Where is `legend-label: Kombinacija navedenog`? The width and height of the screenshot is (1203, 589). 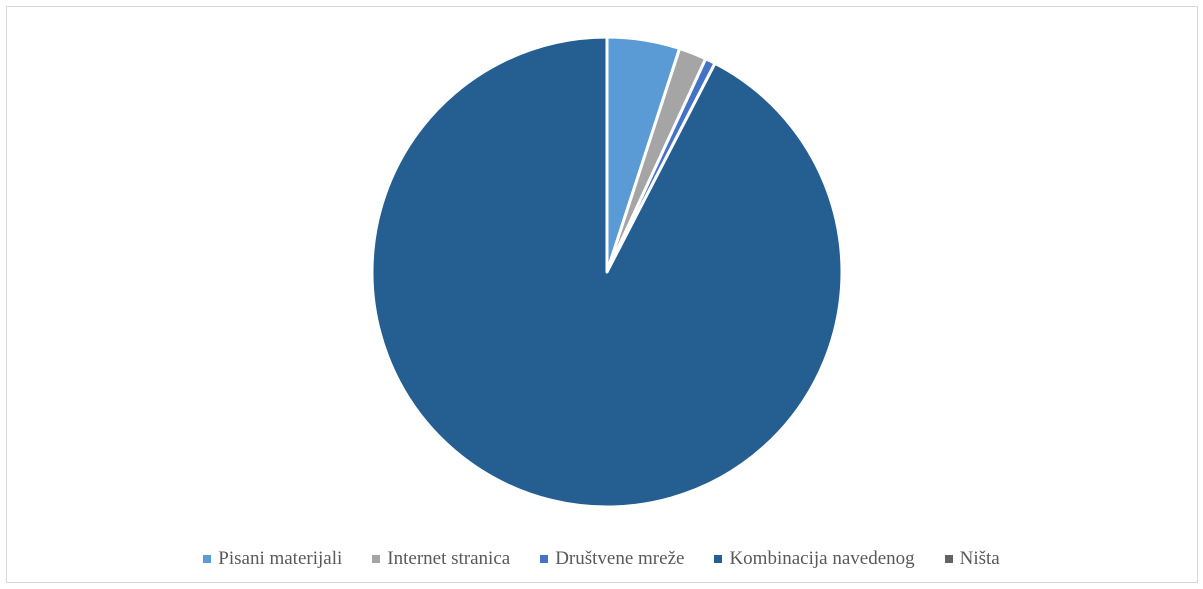 legend-label: Kombinacija navedenog is located at coordinates (822, 558).